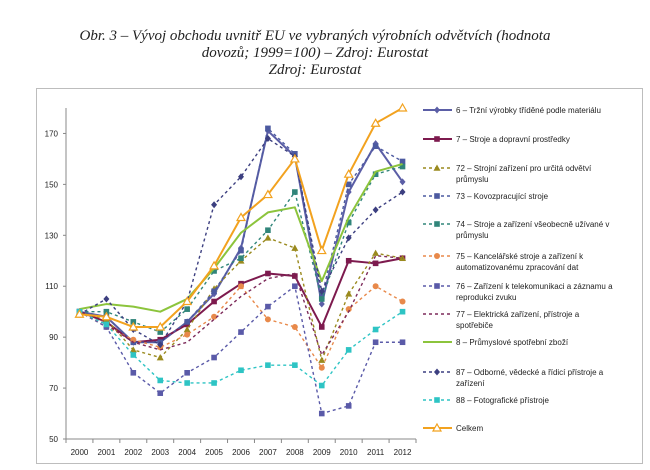  What do you see at coordinates (106, 452) in the screenshot?
I see `x-tick-label: 2001` at bounding box center [106, 452].